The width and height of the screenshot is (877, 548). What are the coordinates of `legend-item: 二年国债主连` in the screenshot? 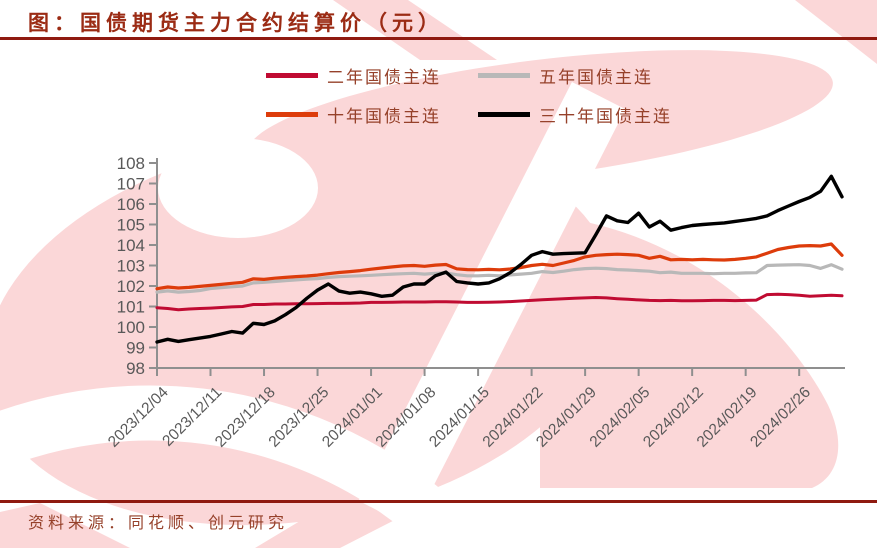 It's located at (372, 75).